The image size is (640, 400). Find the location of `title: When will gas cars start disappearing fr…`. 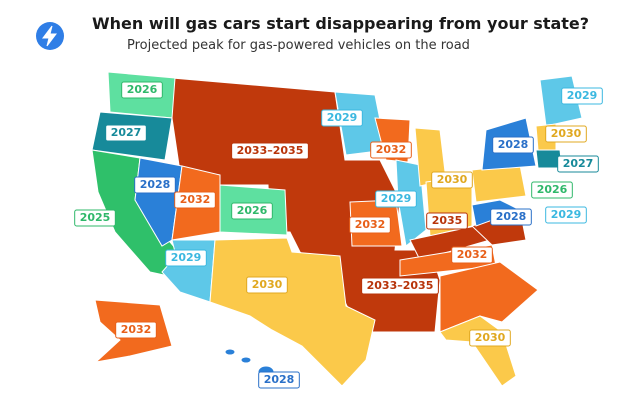

title: When will gas cars start disappearing fr… is located at coordinates (341, 23).